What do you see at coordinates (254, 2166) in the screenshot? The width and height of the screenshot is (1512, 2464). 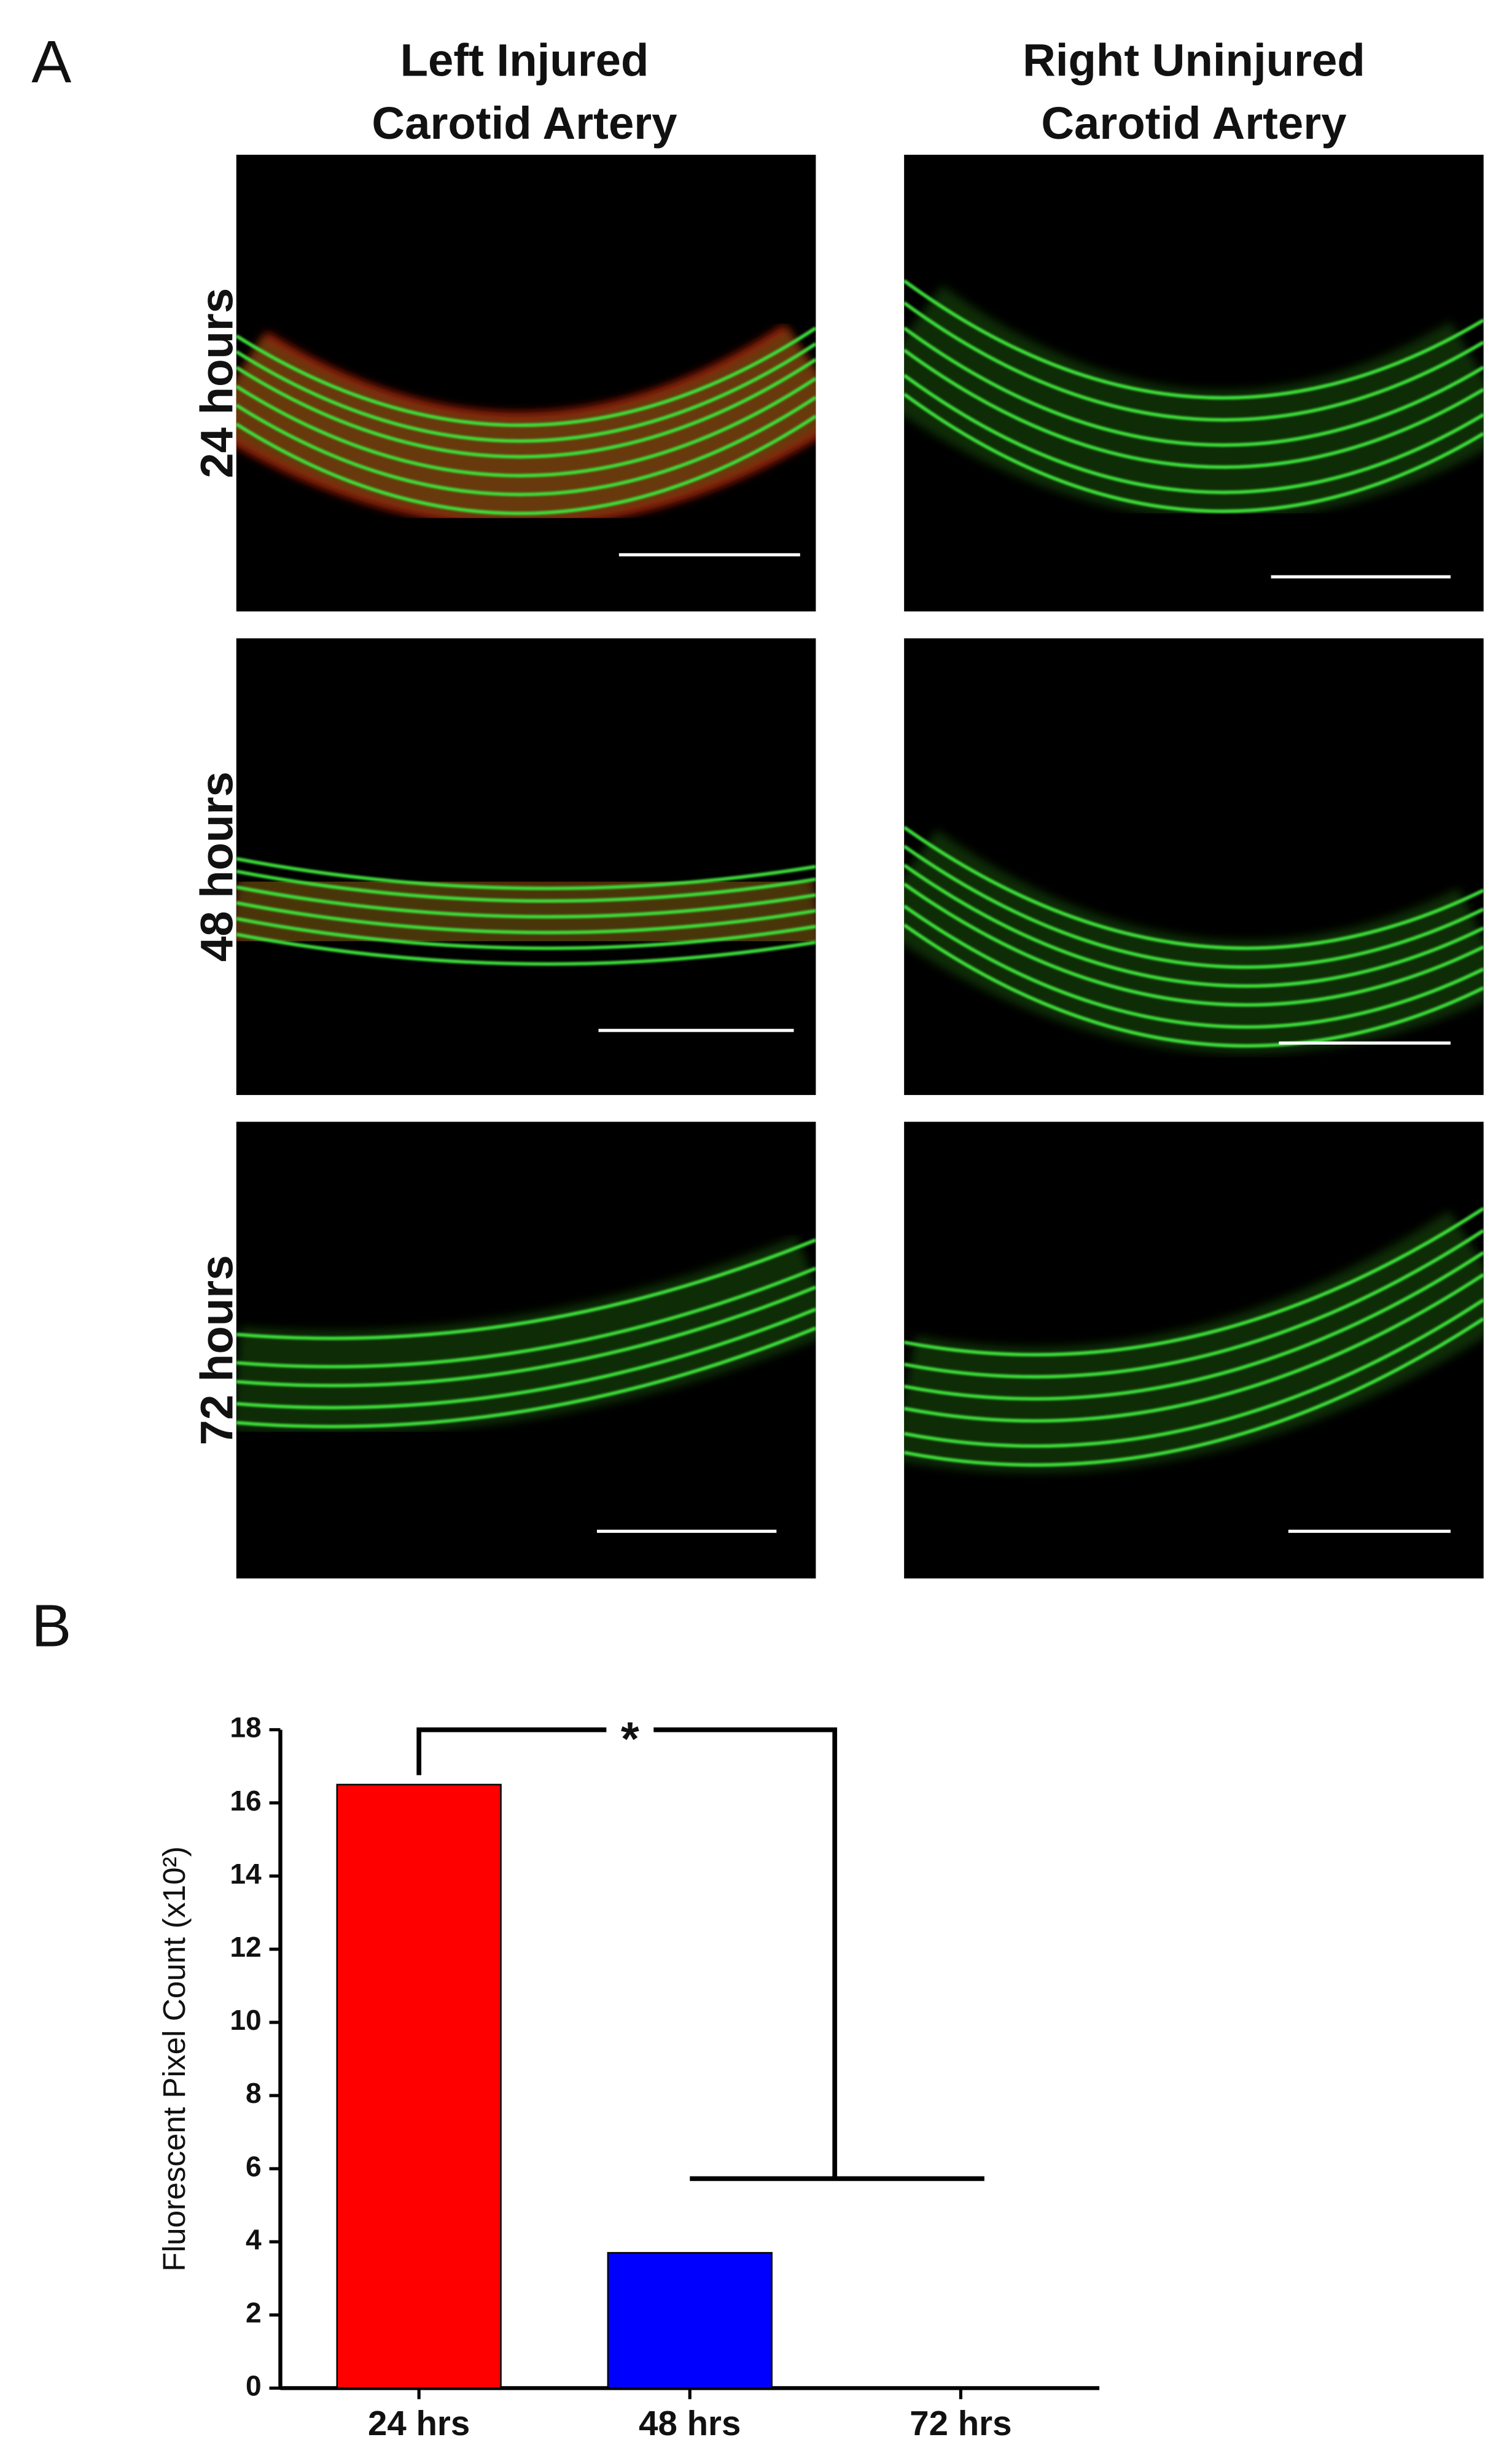 I see `y-tick-label: 6` at bounding box center [254, 2166].